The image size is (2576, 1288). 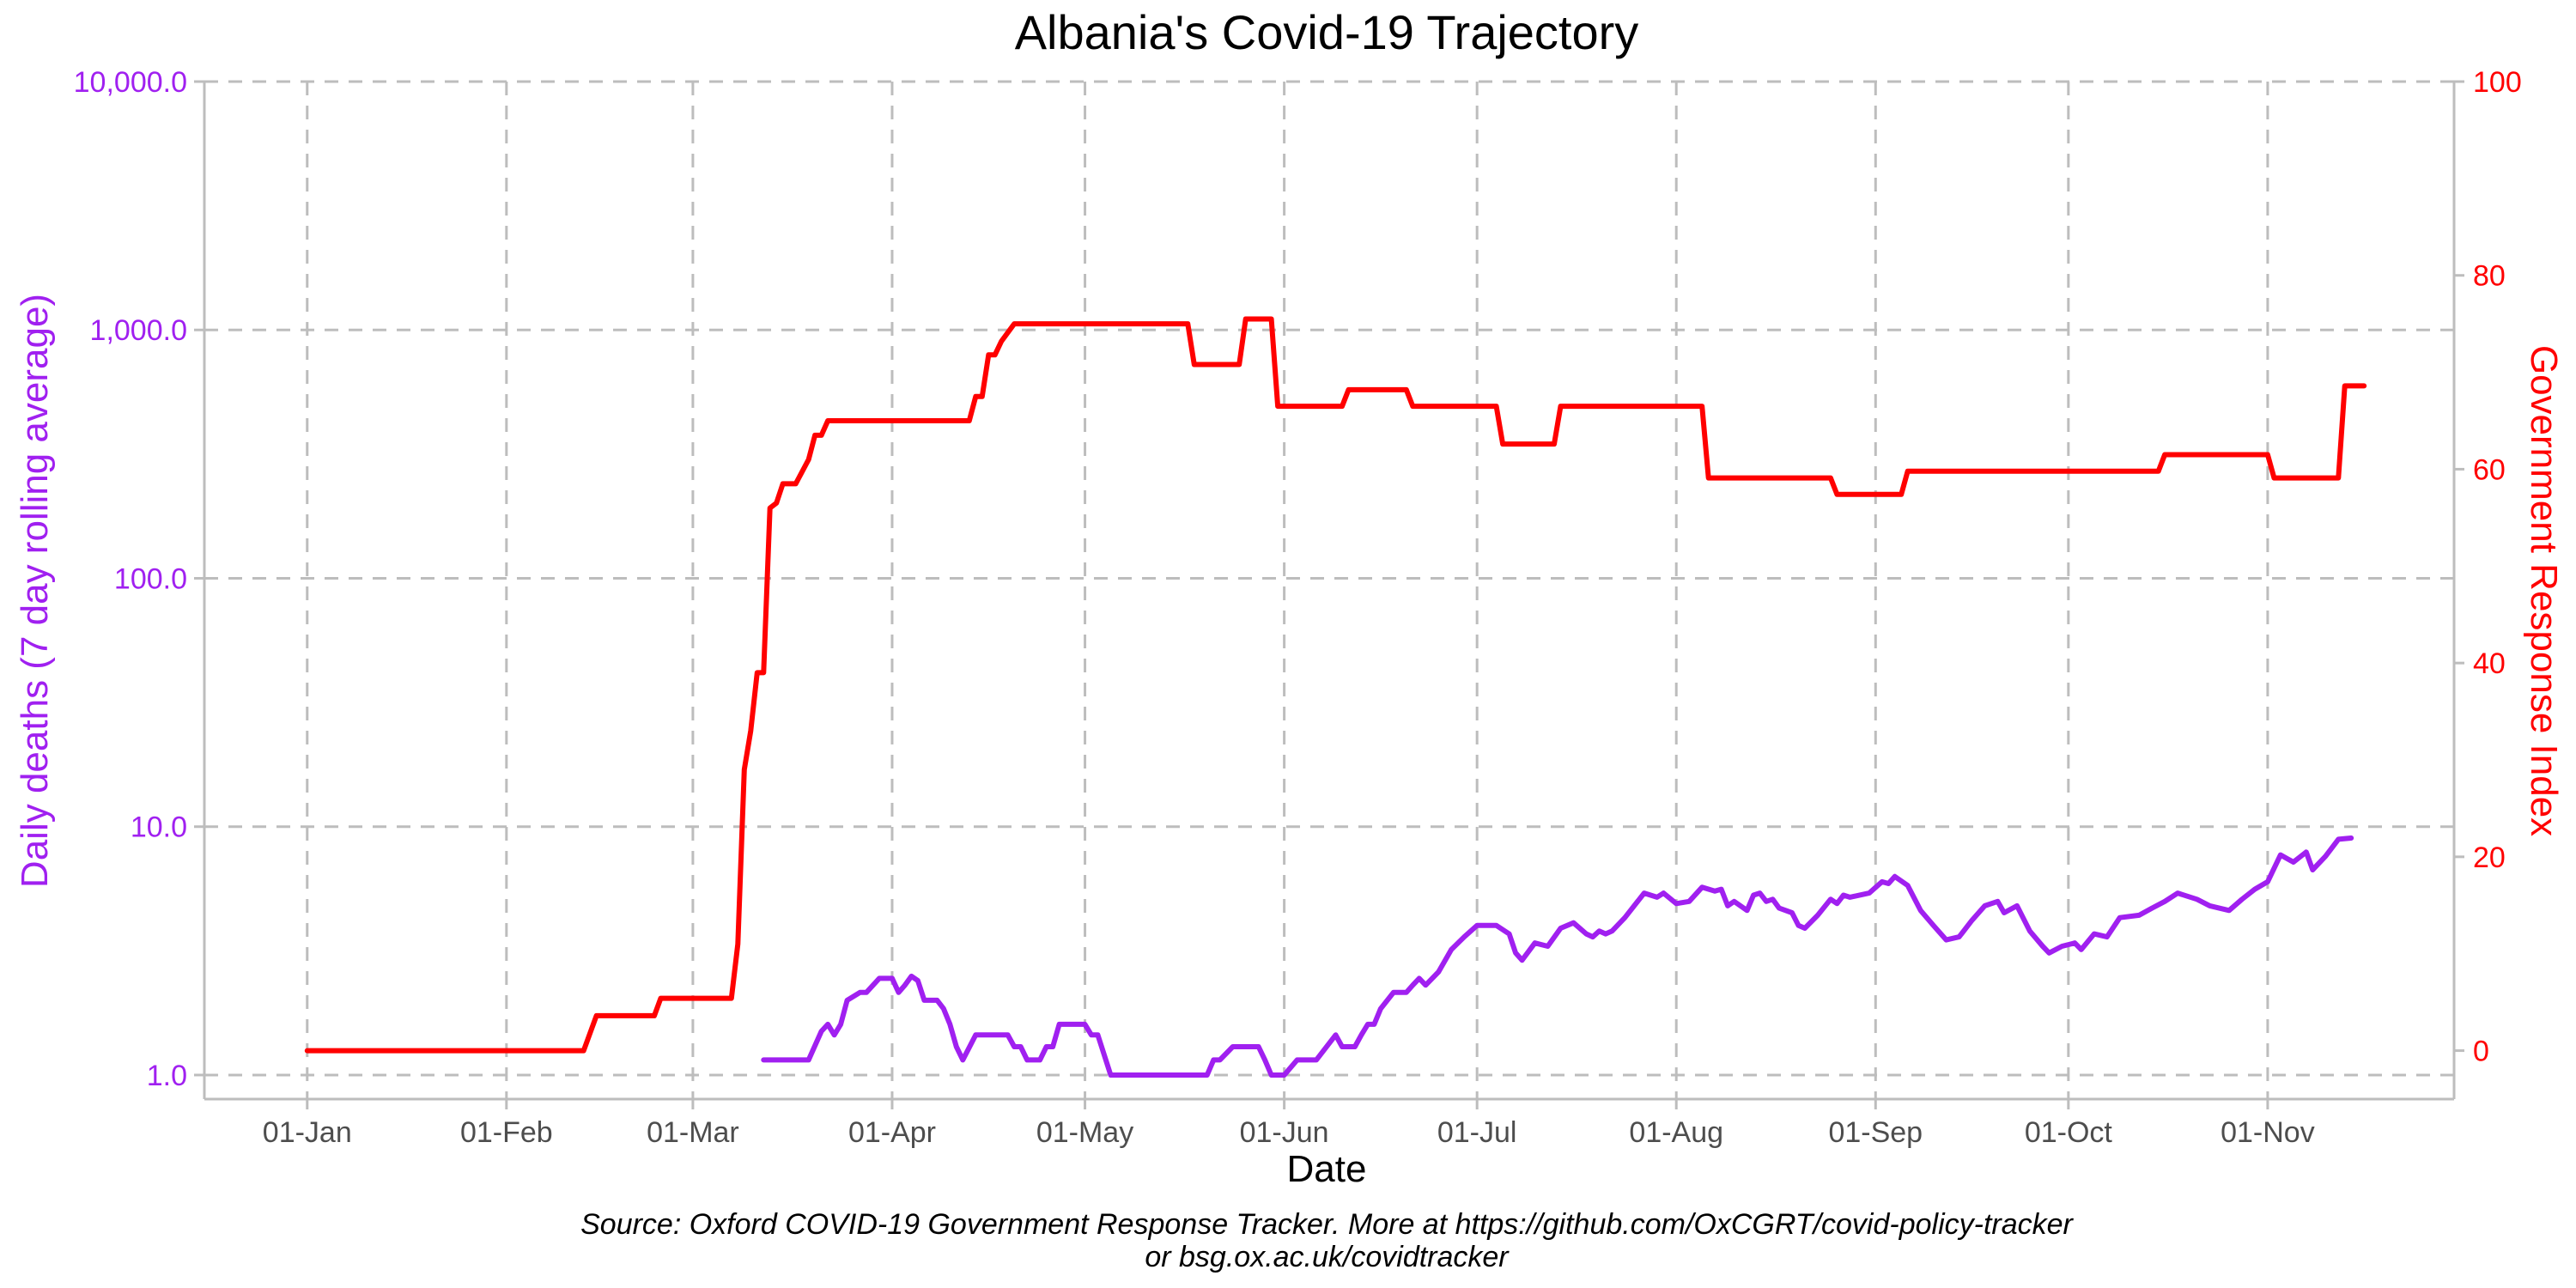 What do you see at coordinates (307, 1133) in the screenshot?
I see `x-tick-label: 01-Jan` at bounding box center [307, 1133].